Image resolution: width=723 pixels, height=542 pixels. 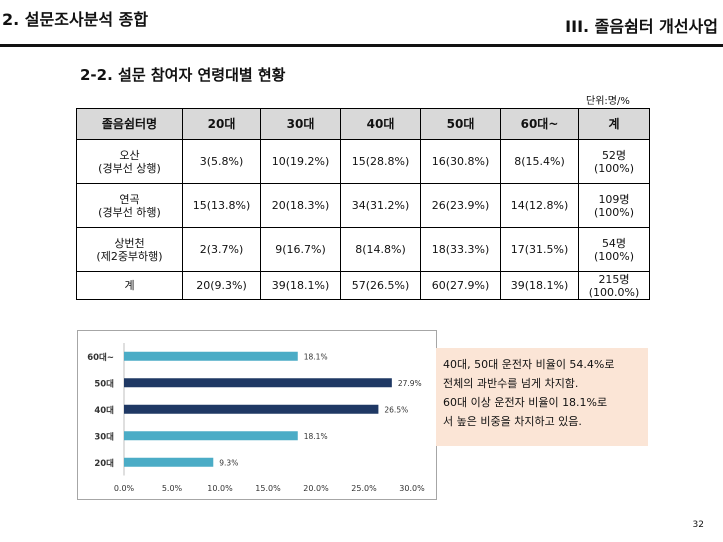 What do you see at coordinates (300, 124) in the screenshot?
I see `table-header-cell: 30대` at bounding box center [300, 124].